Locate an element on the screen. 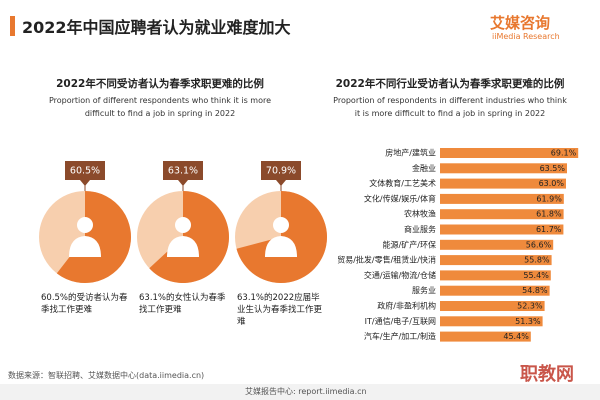  main-title: 2022年中国应聘者认为就业难度加大 is located at coordinates (156, 27).